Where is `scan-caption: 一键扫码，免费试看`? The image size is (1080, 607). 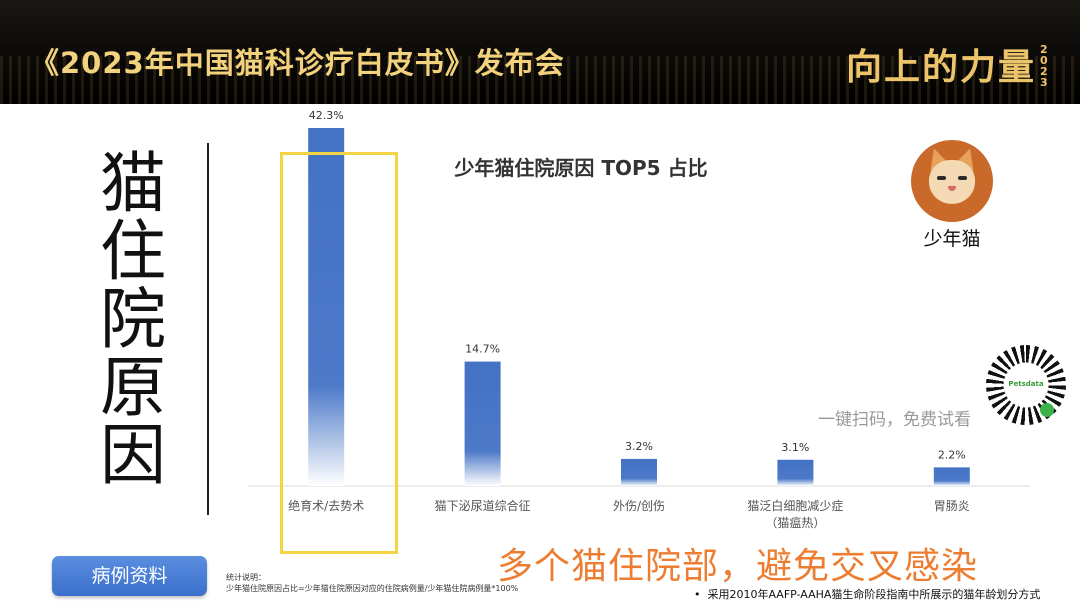 scan-caption: 一键扫码，免费试看 is located at coordinates (894, 420).